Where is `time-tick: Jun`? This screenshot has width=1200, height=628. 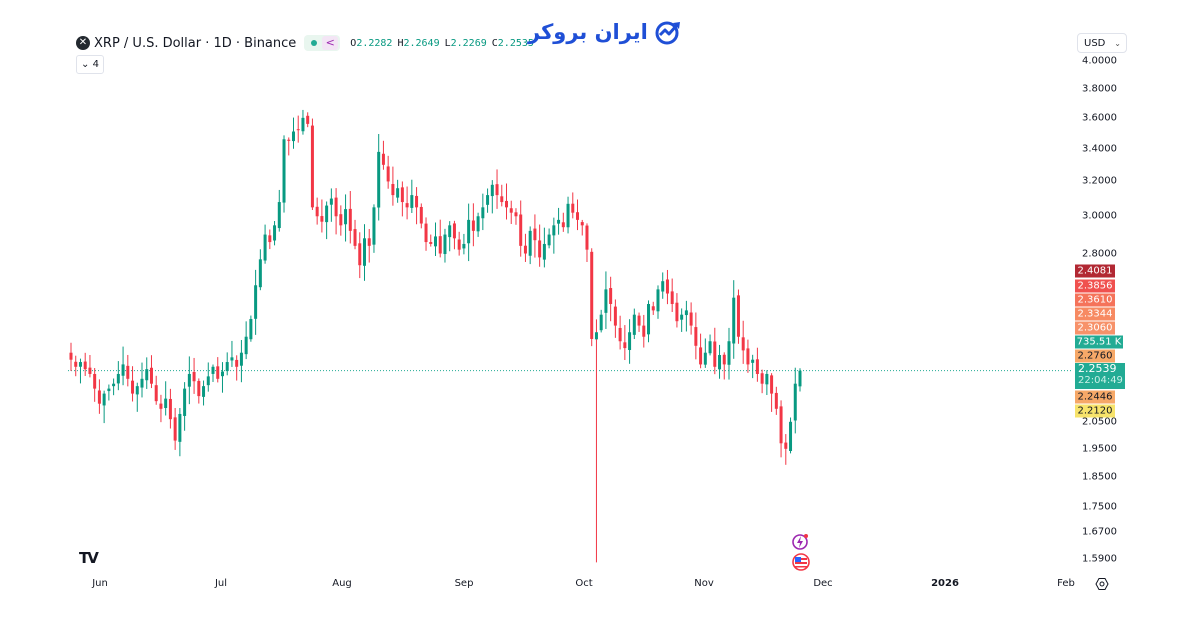
time-tick: Jun is located at coordinates (100, 583).